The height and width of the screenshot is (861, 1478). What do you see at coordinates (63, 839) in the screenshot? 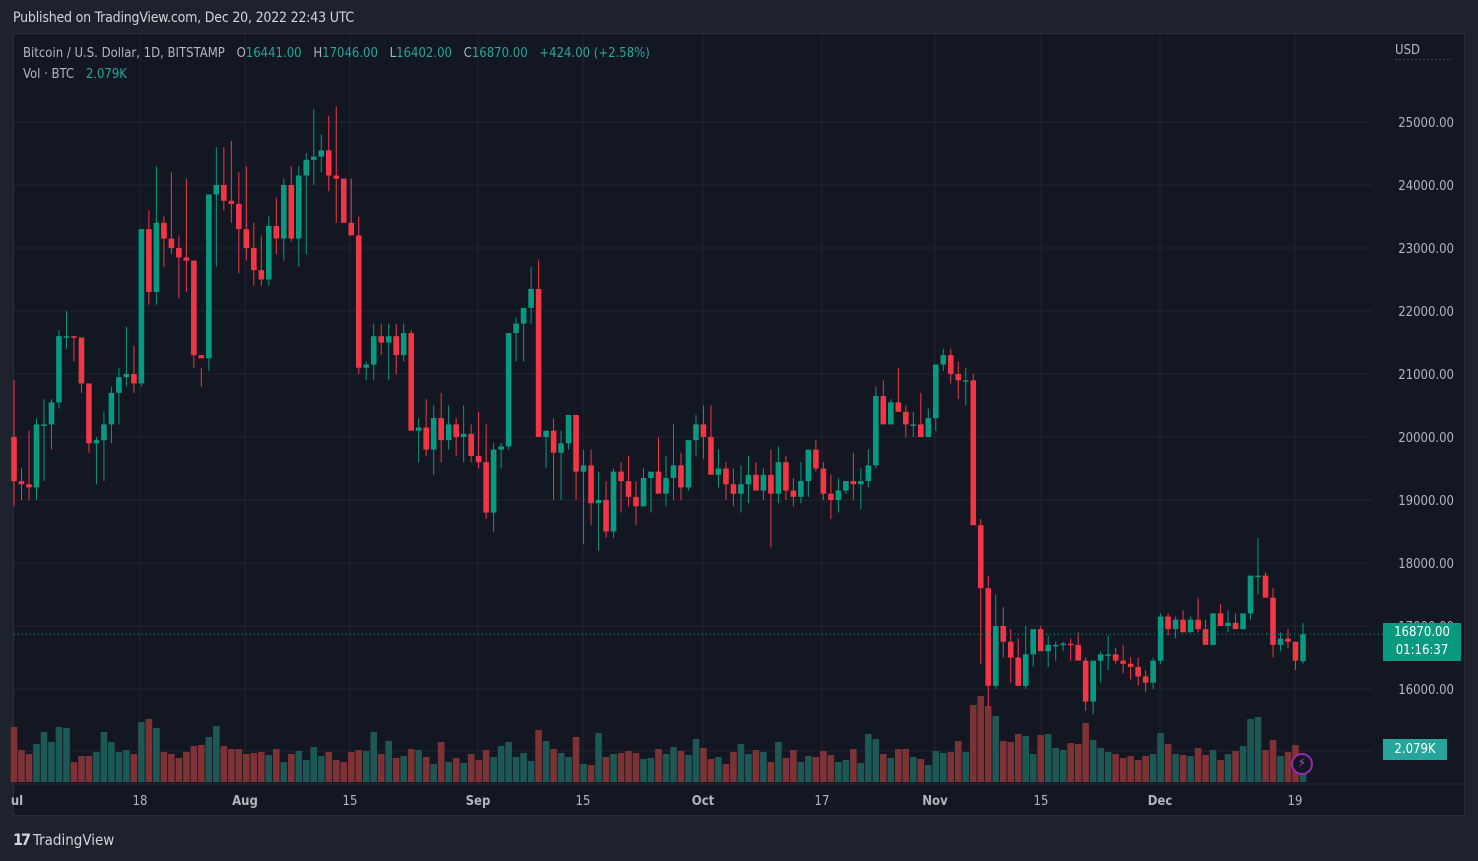
I see `footer-brand: 17 TradingView` at bounding box center [63, 839].